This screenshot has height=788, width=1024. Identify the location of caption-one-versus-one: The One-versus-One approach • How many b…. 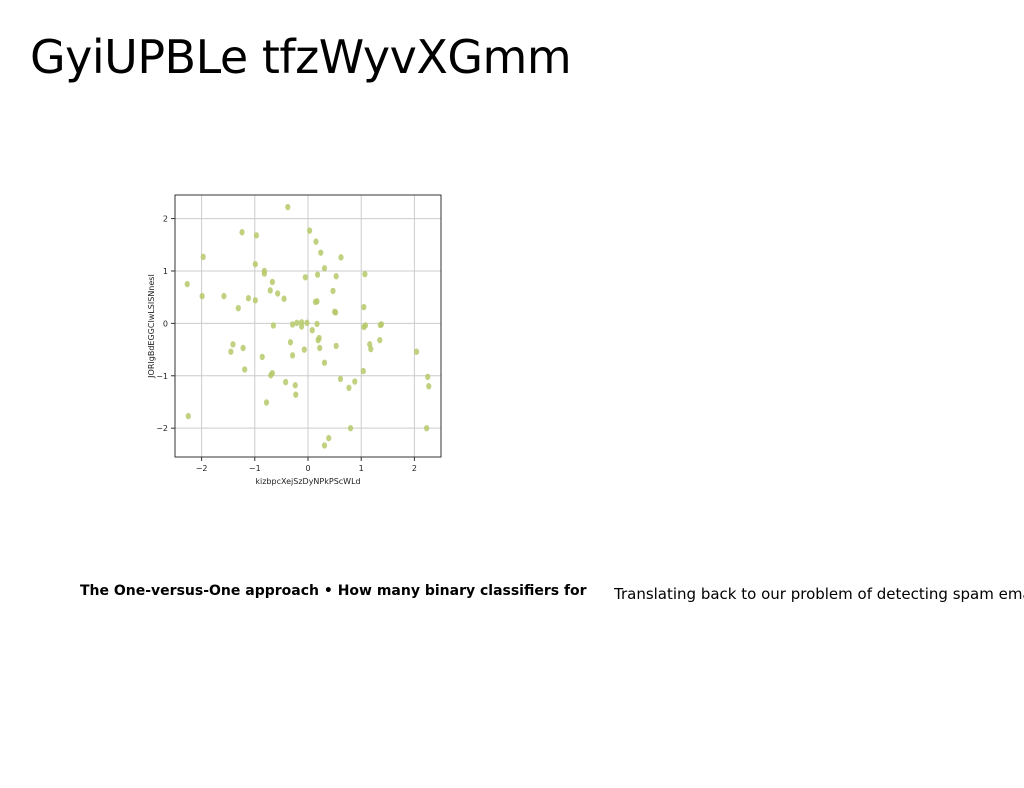
(333, 591).